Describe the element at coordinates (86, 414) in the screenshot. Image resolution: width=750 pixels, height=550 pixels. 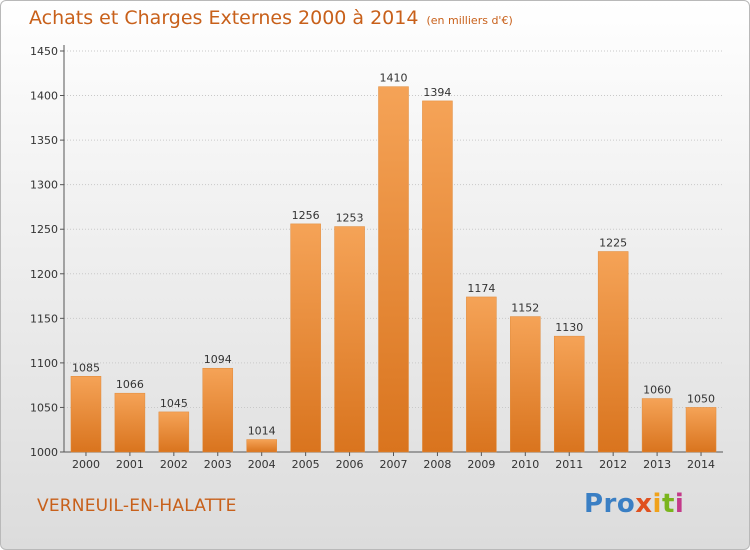
I see `bar-2000` at that location.